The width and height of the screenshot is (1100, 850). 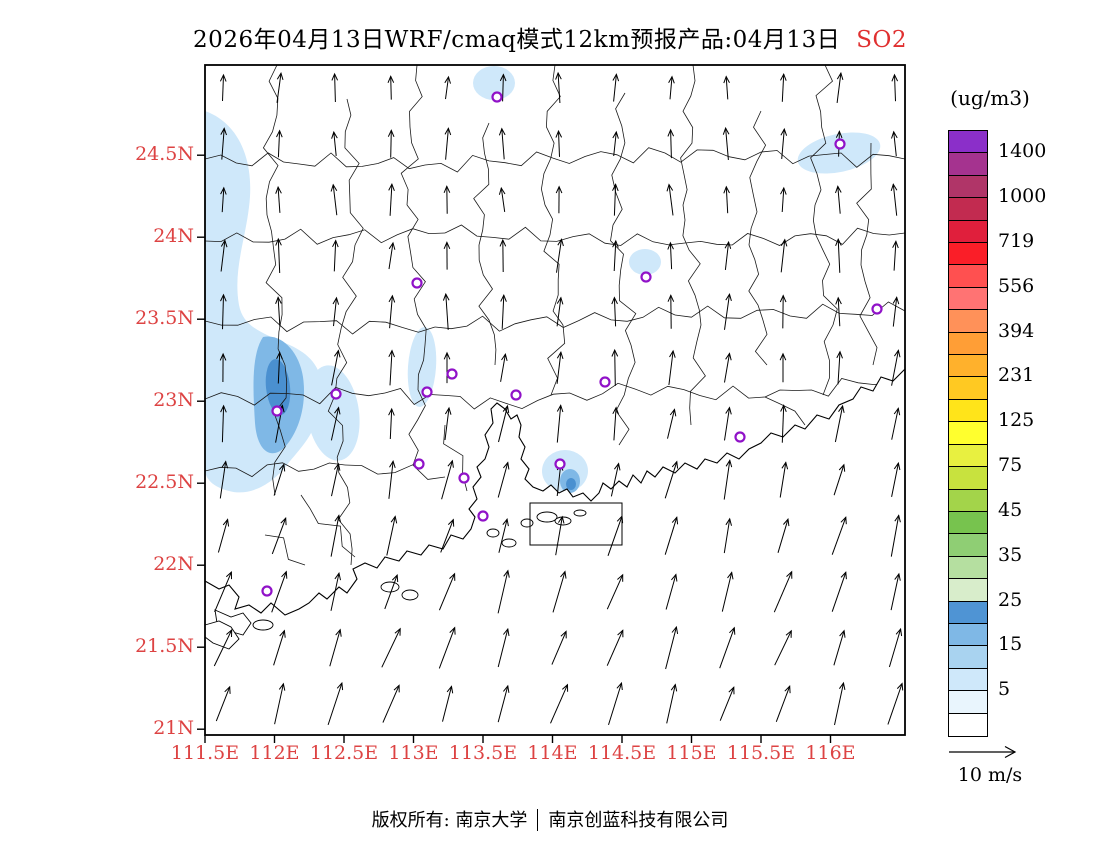 What do you see at coordinates (638, 820) in the screenshot?
I see `copyright-company: 南京创蓝科技有限公司` at bounding box center [638, 820].